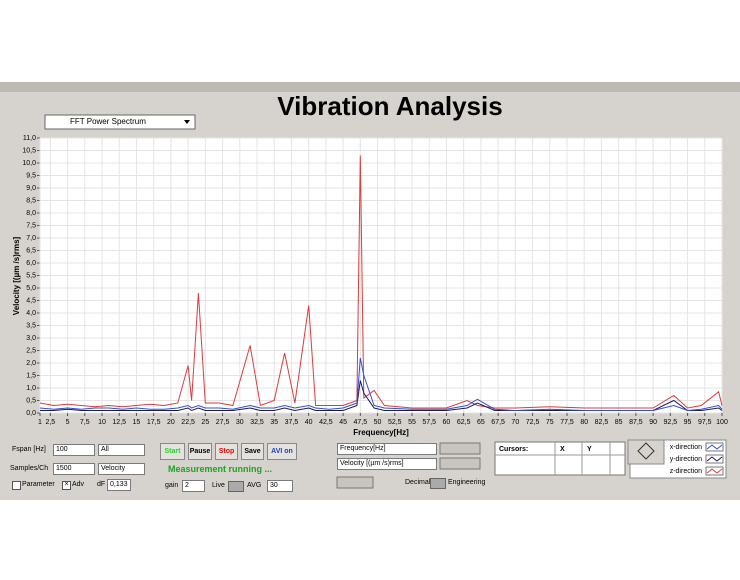 The image size is (740, 580). Describe the element at coordinates (137, 422) in the screenshot. I see `x-tick-label: 15` at that location.